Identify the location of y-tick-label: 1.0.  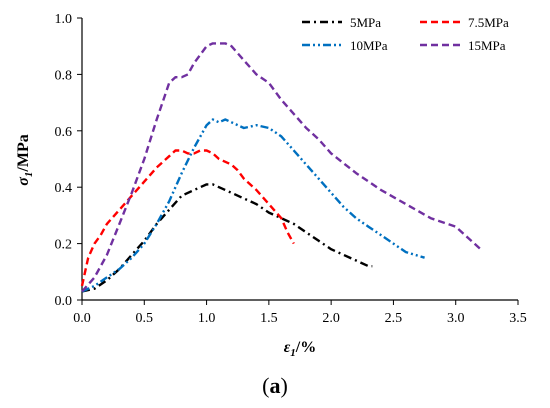
(64, 19).